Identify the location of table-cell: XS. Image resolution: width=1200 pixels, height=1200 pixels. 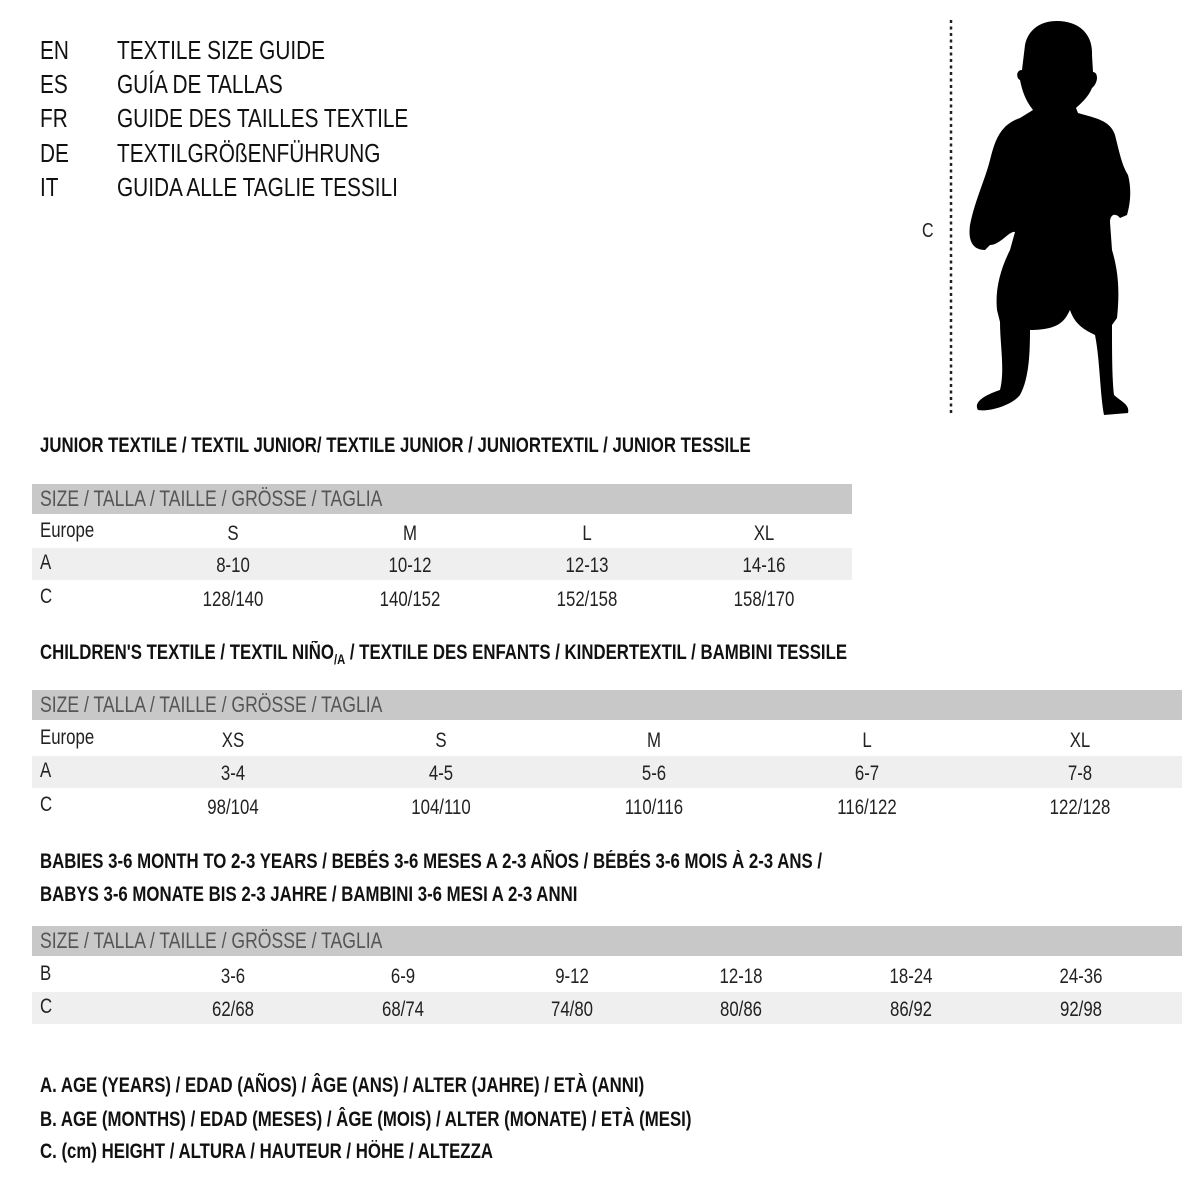
(233, 740).